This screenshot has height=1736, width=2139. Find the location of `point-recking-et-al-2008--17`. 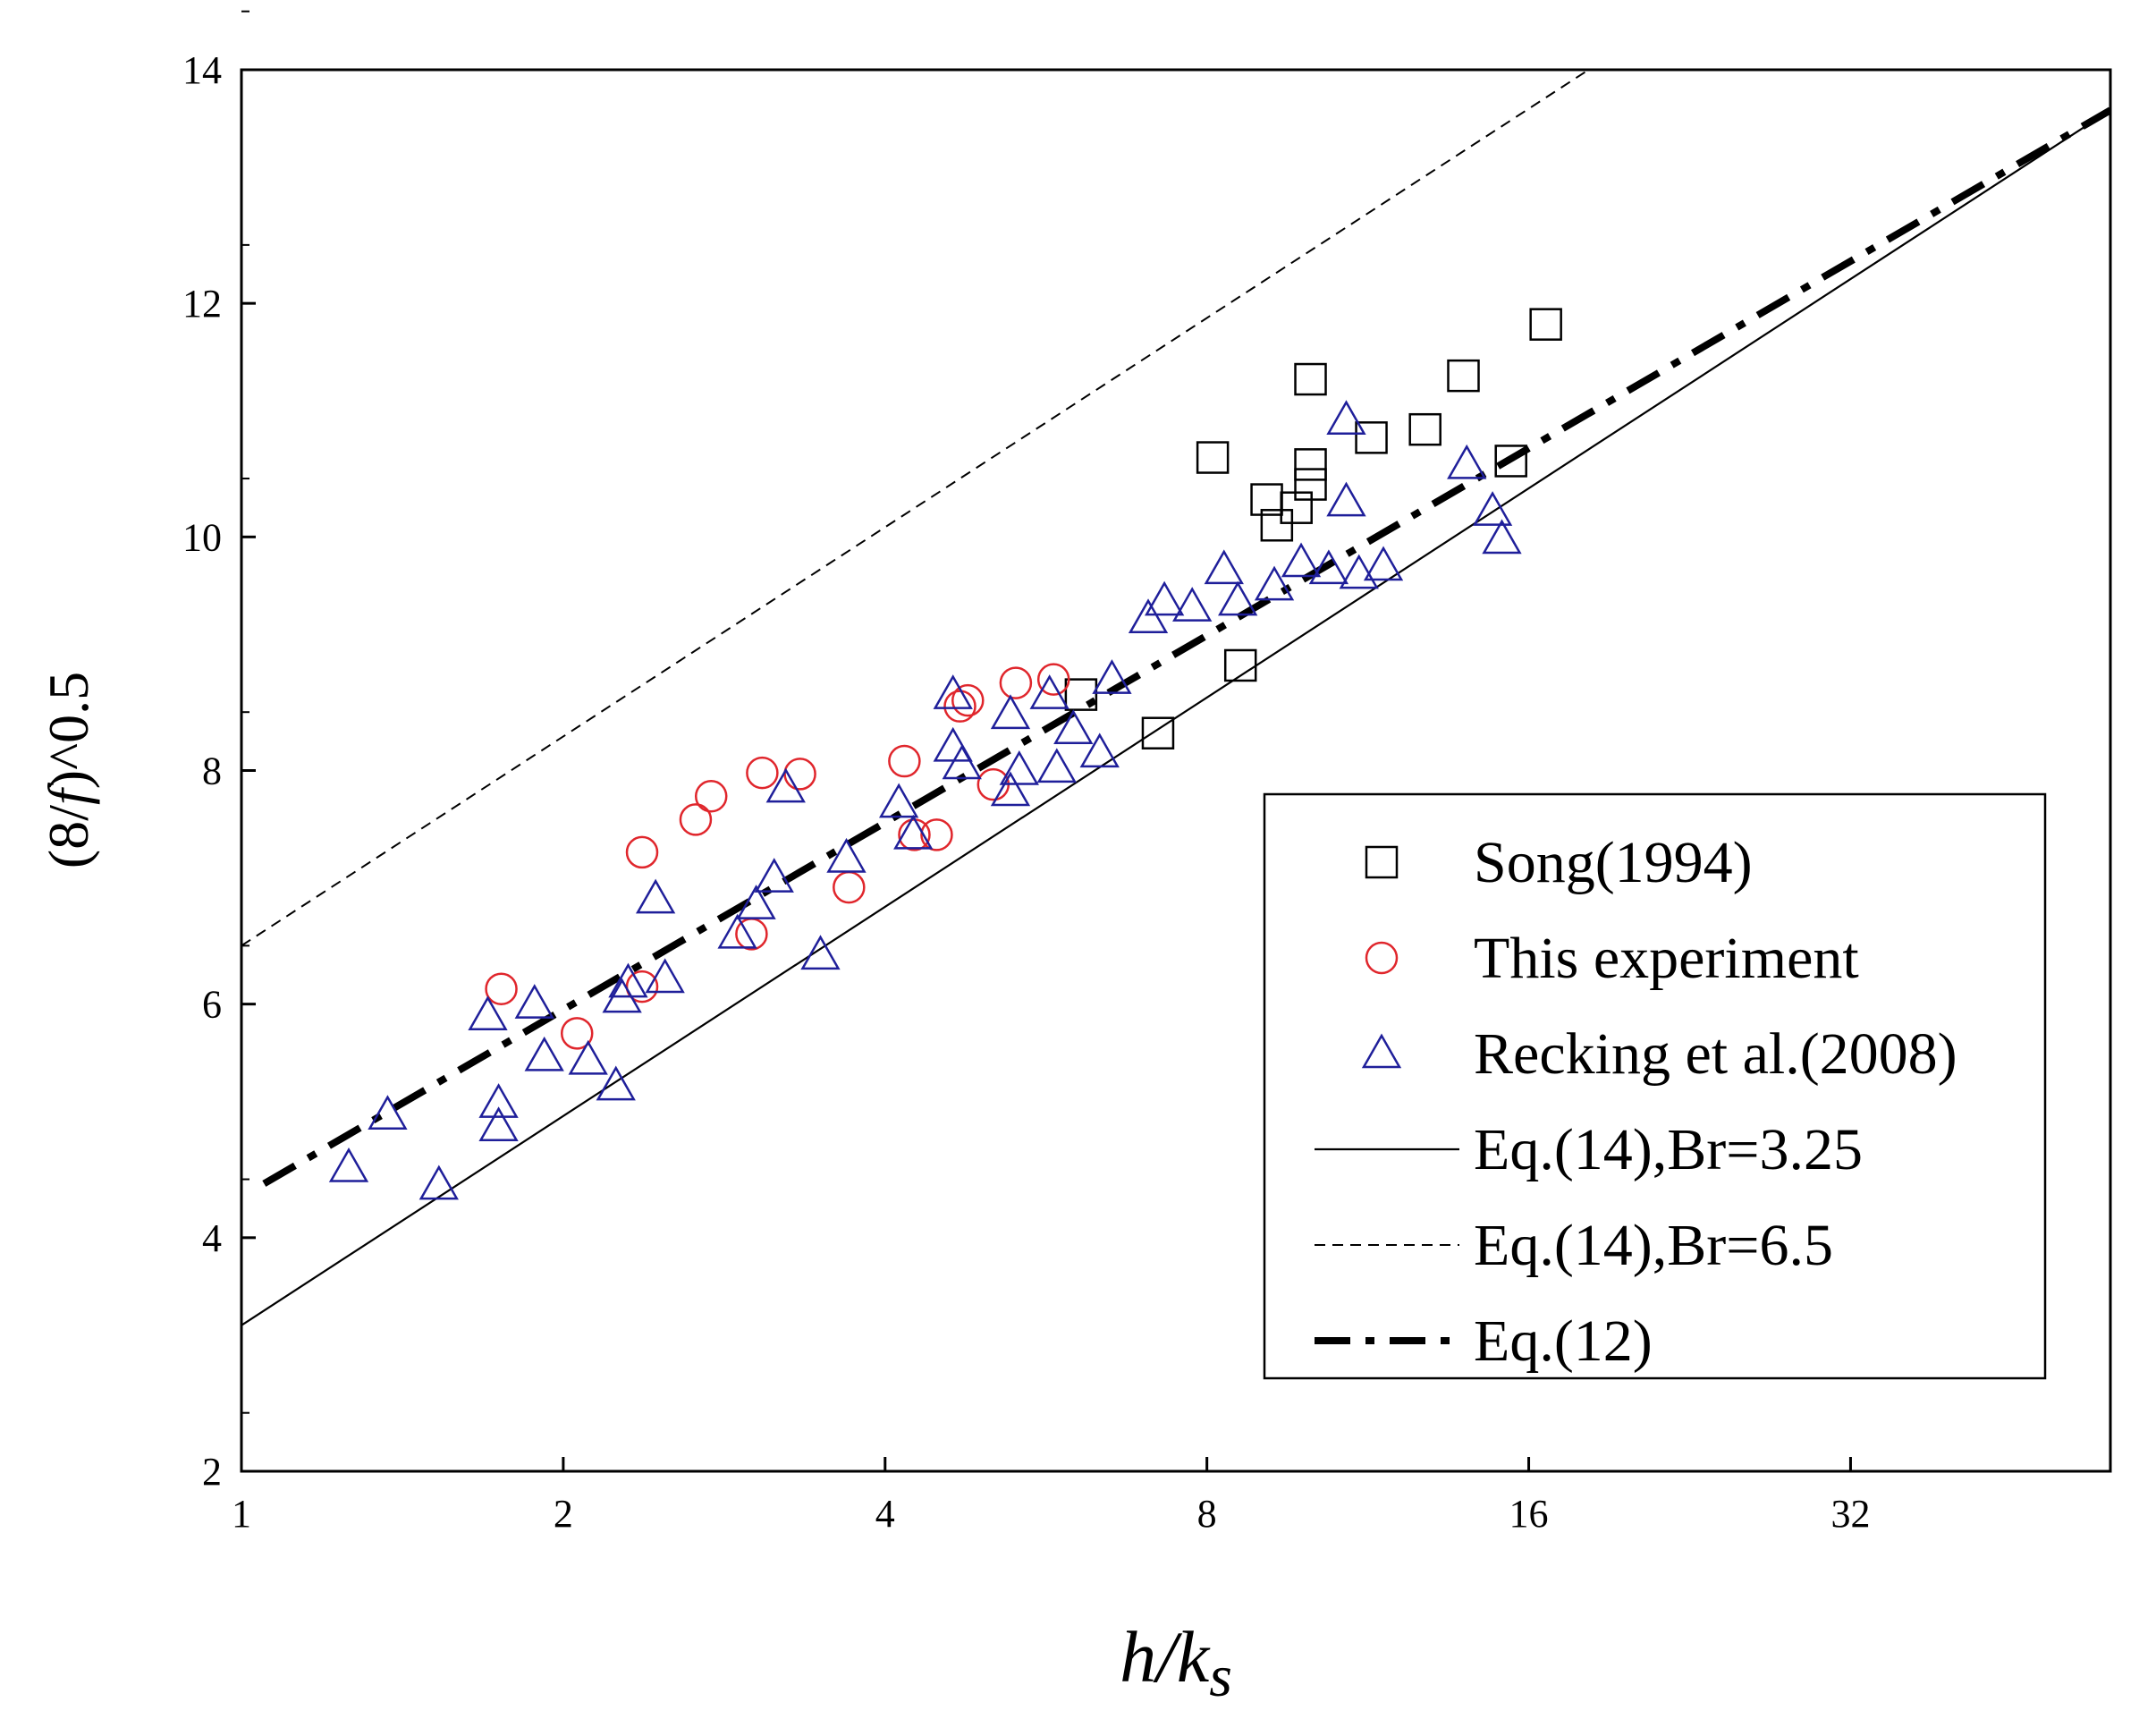

point-recking-et-al-2008--17 is located at coordinates (785, 785).